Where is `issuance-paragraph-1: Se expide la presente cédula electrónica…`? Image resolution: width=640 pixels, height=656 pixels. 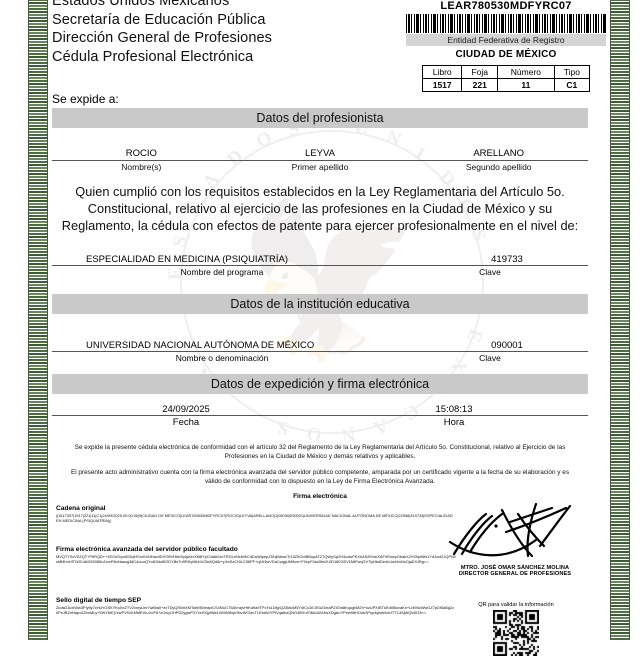 issuance-paragraph-1: Se expide la presente cédula electrónica… is located at coordinates (320, 452).